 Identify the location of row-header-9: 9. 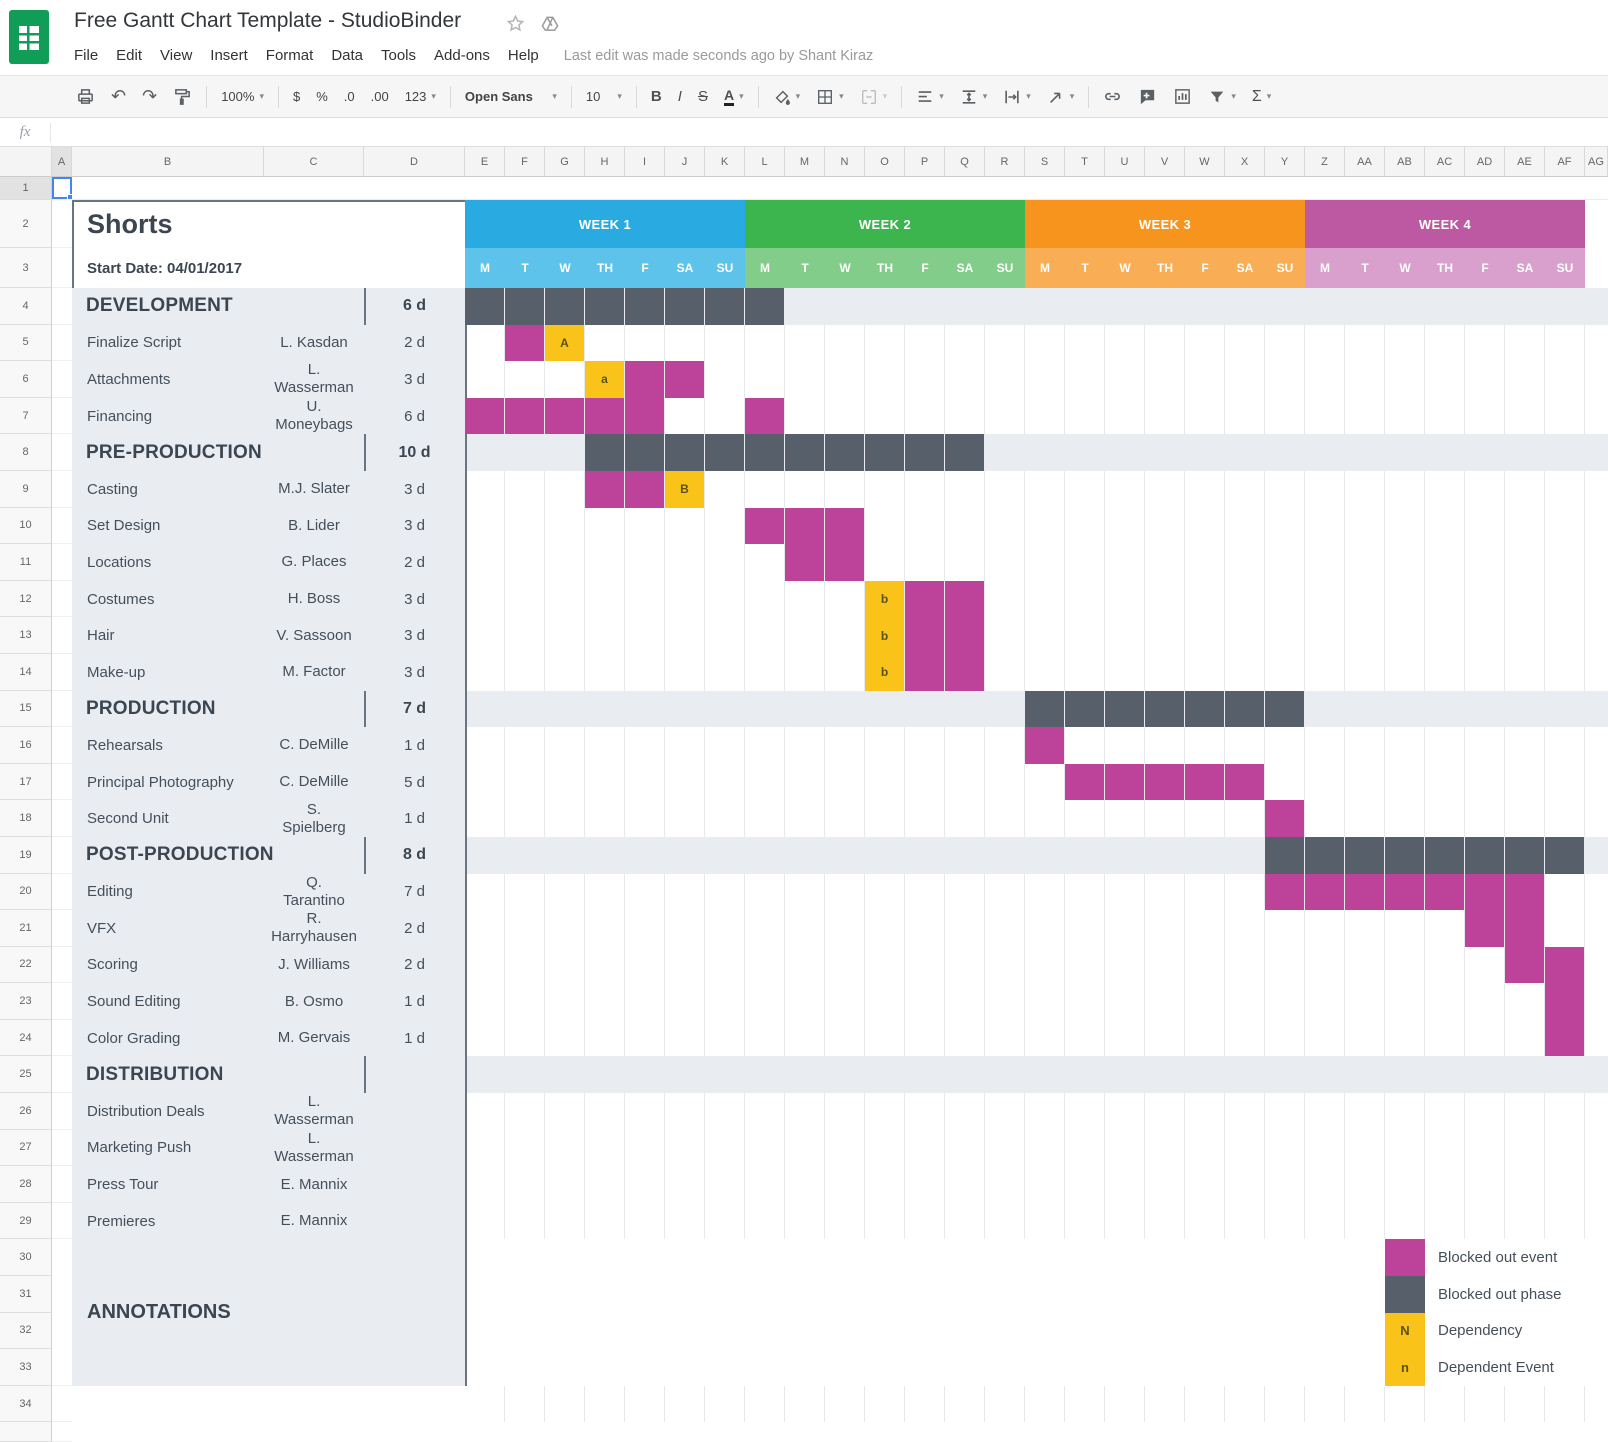
(26, 489).